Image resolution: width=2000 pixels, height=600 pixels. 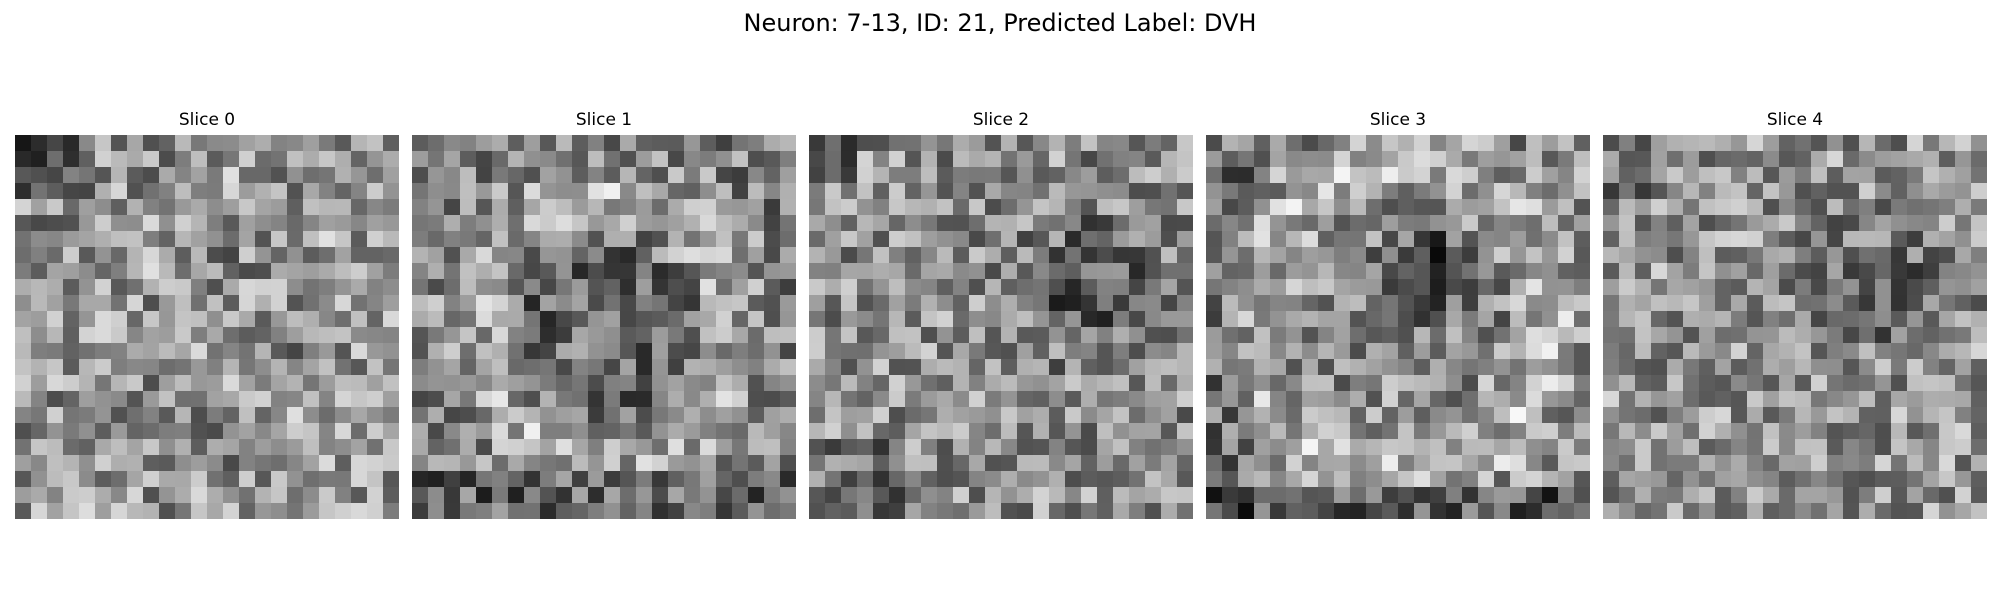 What do you see at coordinates (1001, 120) in the screenshot?
I see `slice-title: Slice 2` at bounding box center [1001, 120].